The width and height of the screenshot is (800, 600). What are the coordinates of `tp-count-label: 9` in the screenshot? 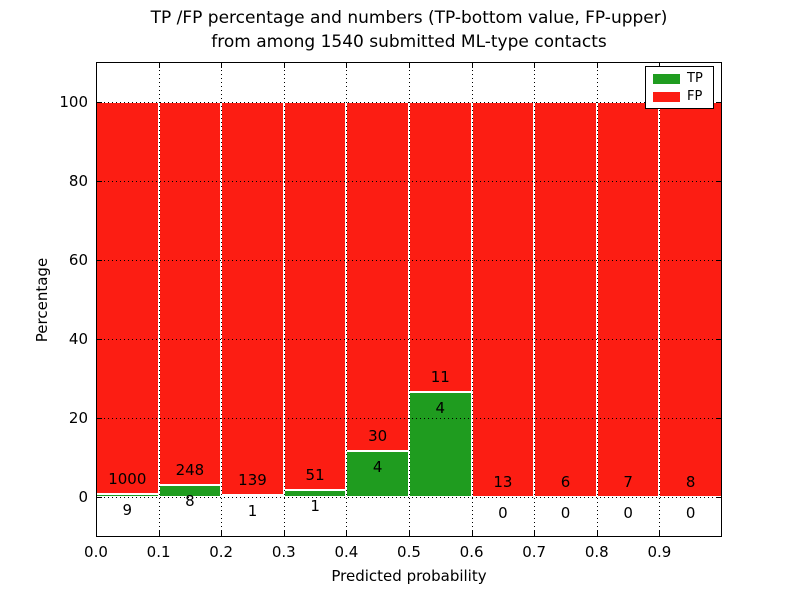 It's located at (127, 509).